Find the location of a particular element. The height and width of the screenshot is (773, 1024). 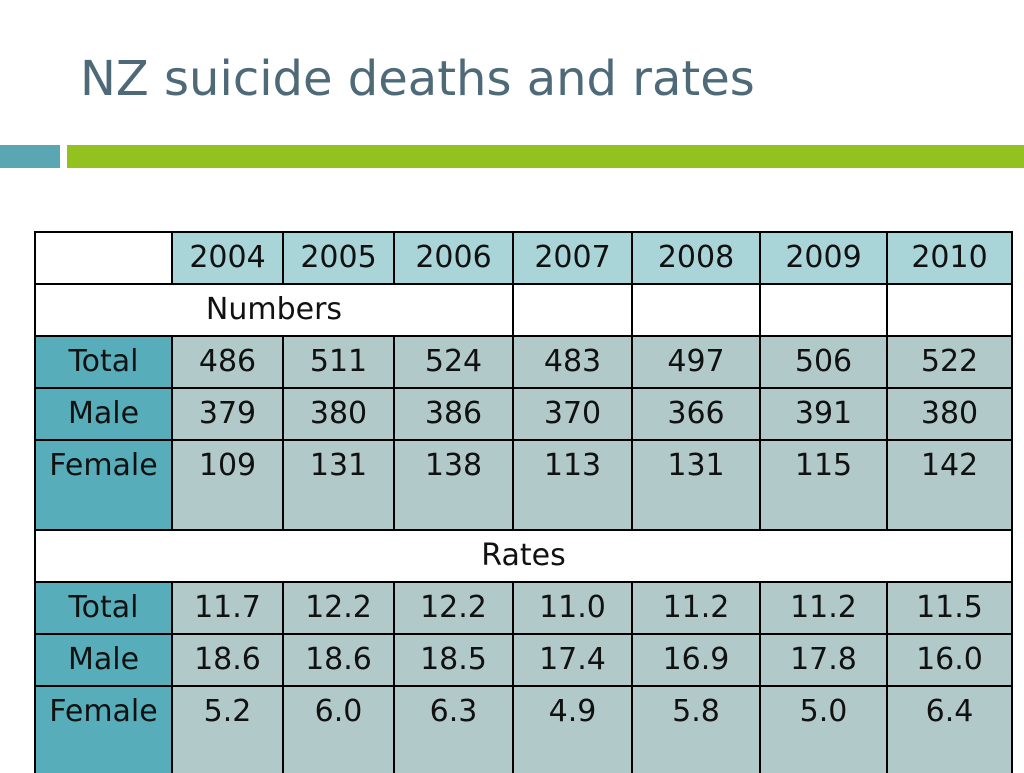

table-cell: 16.9 is located at coordinates (696, 660).